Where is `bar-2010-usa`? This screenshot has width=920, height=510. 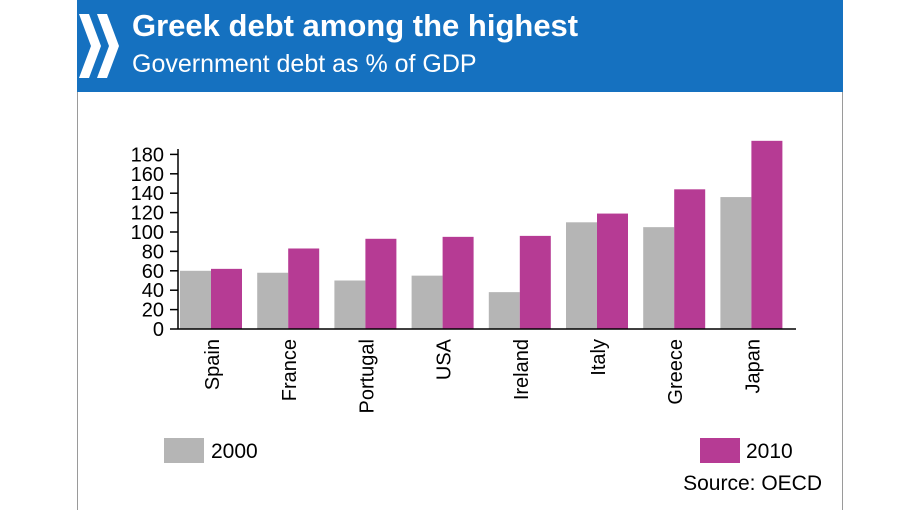
bar-2010-usa is located at coordinates (458, 282).